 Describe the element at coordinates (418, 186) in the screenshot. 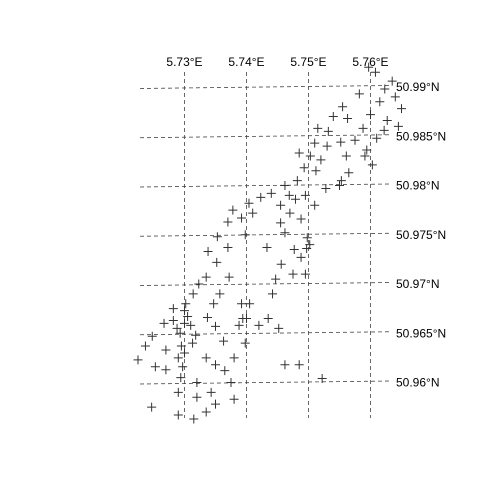

I see `y-tick-label-4: 50.98°N` at that location.